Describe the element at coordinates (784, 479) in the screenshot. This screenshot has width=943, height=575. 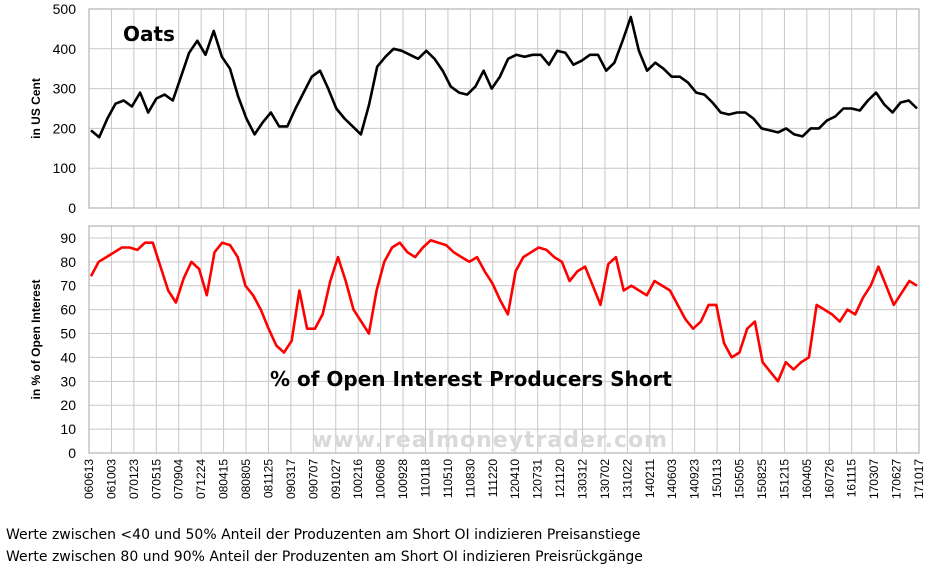
I see `x-tick-label: 151215` at that location.